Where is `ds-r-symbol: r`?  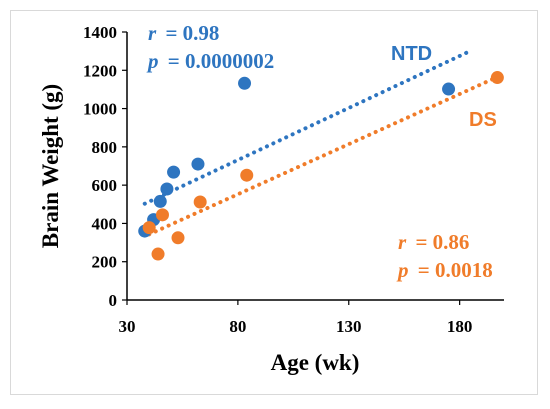
ds-r-symbol: r is located at coordinates (402, 242).